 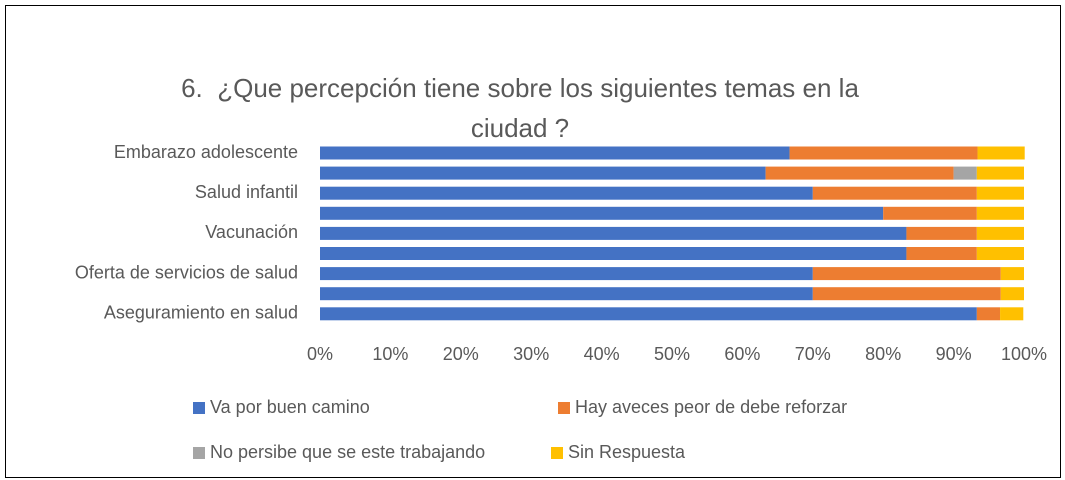 What do you see at coordinates (246, 192) in the screenshot?
I see `y-tick-label: Salud infantil` at bounding box center [246, 192].